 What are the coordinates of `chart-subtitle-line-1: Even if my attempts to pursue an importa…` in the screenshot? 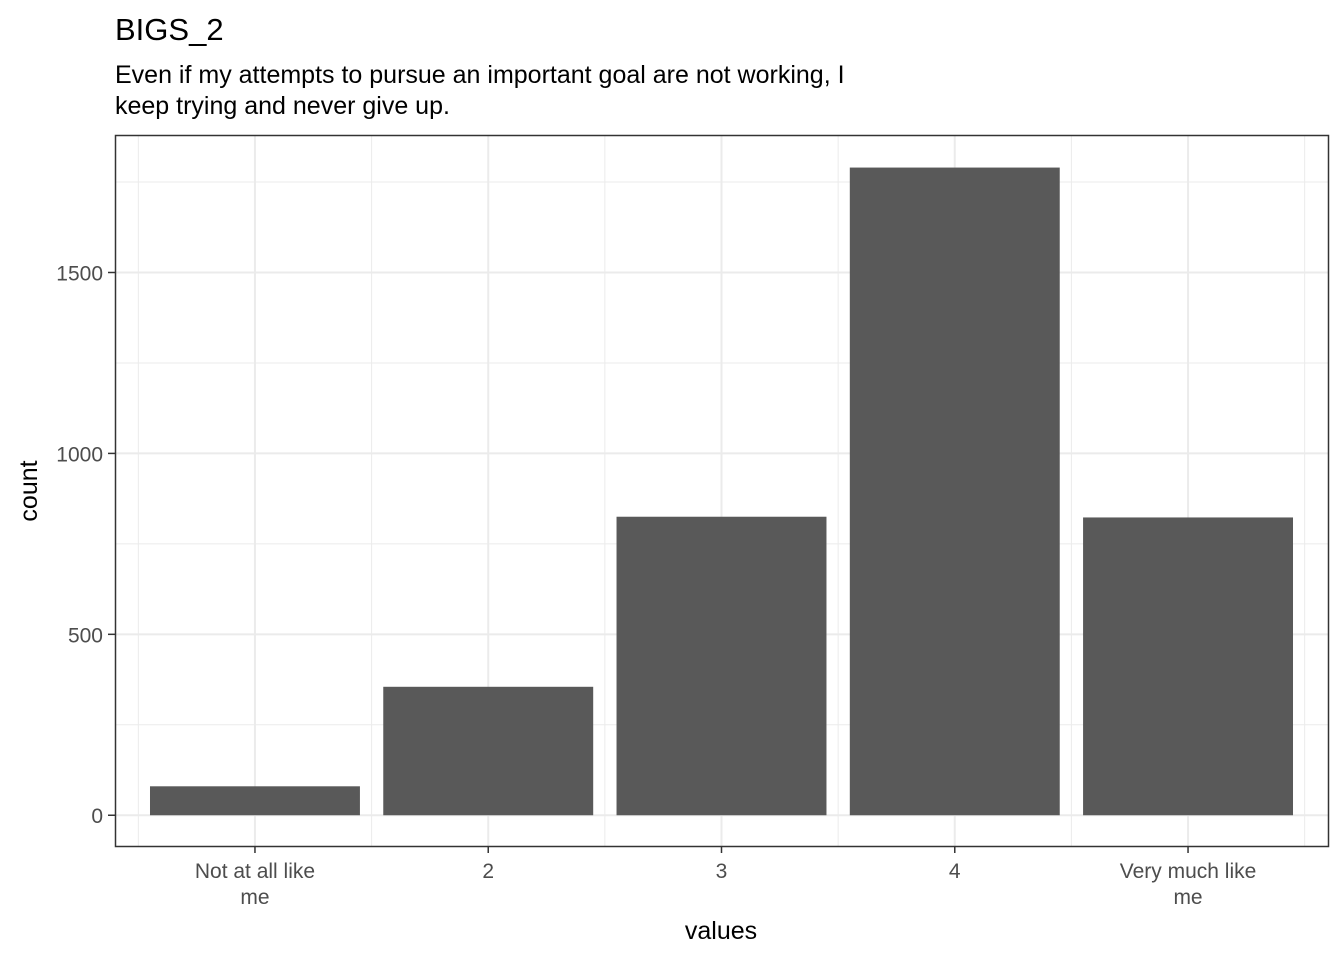 It's located at (480, 75).